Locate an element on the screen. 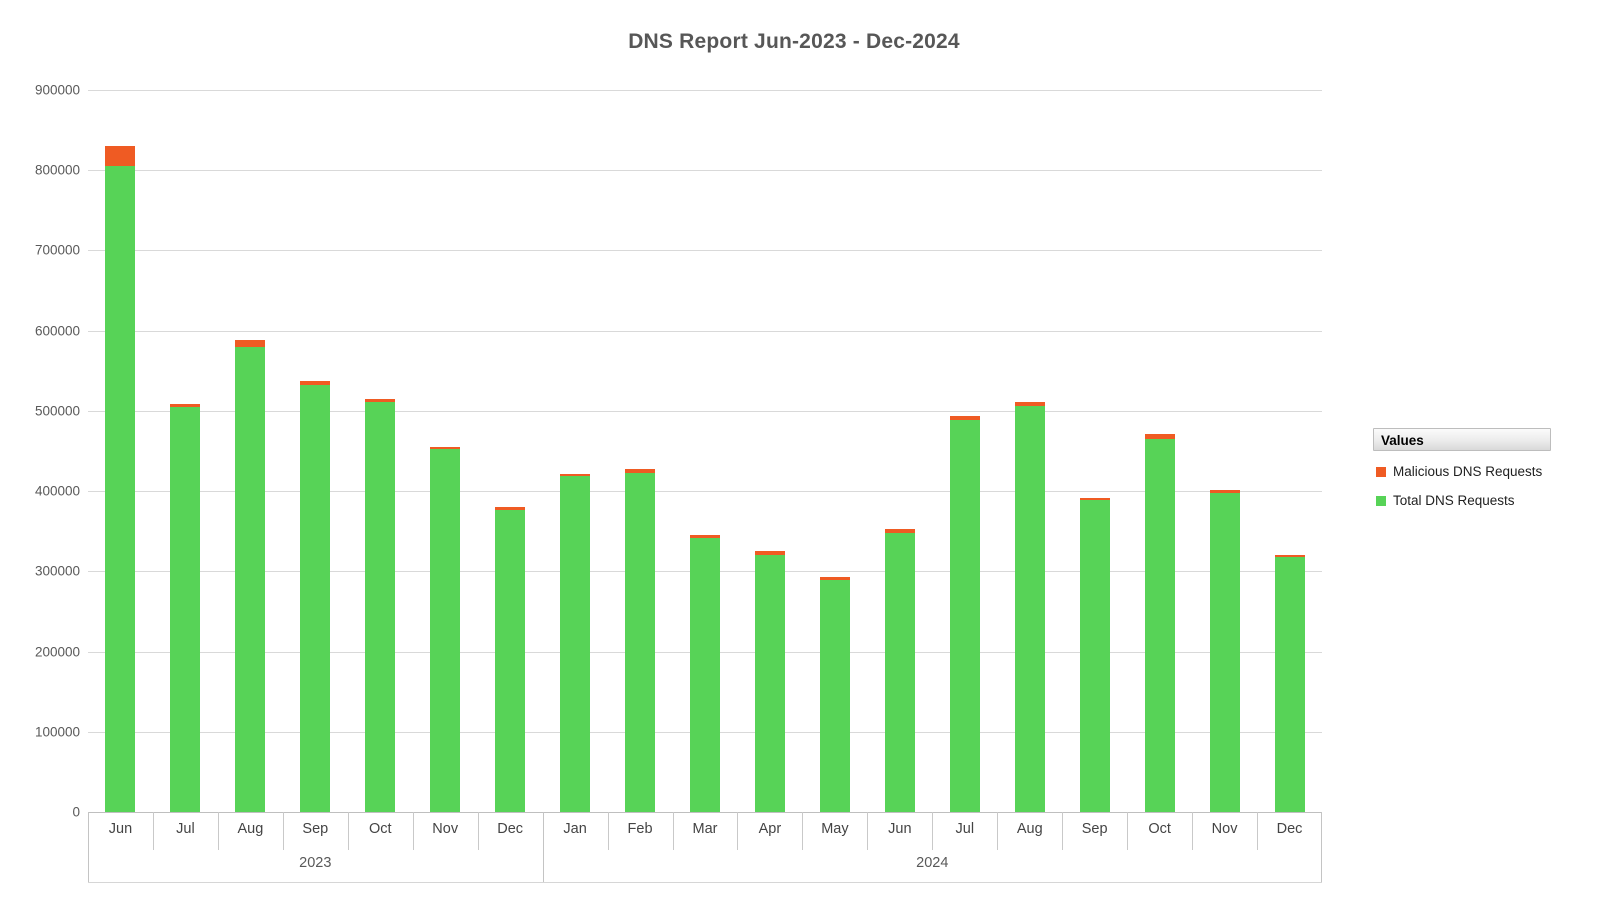 This screenshot has width=1600, height=898. bar-nov-2023 is located at coordinates (445, 629).